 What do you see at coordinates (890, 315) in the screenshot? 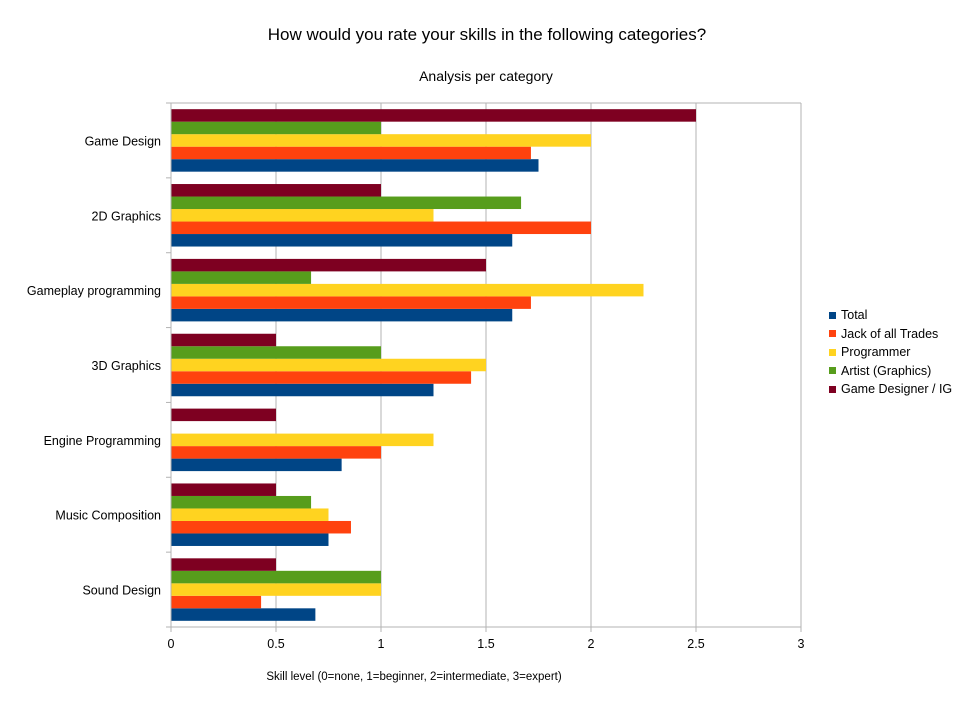
I see `legend-item: Total` at bounding box center [890, 315].